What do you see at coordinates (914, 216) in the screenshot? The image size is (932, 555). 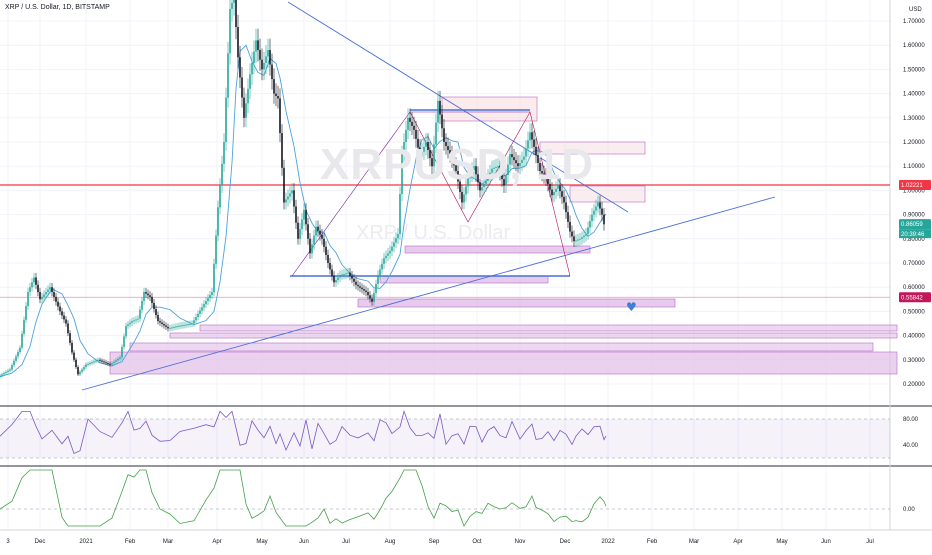 I see `price-tick-label: 0.90000` at bounding box center [914, 216].